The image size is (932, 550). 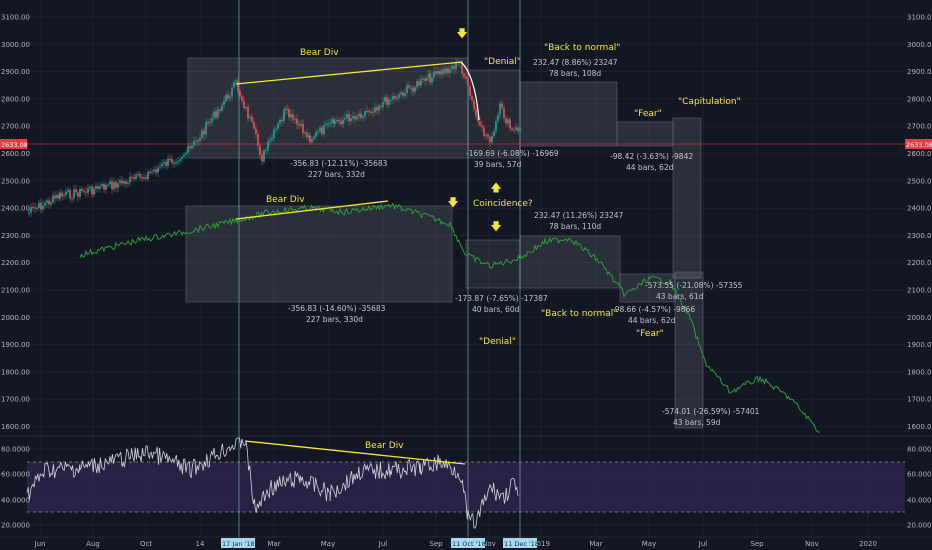 What do you see at coordinates (238, 544) in the screenshot?
I see `date-badge-text: 17 Jan '18` at bounding box center [238, 544].